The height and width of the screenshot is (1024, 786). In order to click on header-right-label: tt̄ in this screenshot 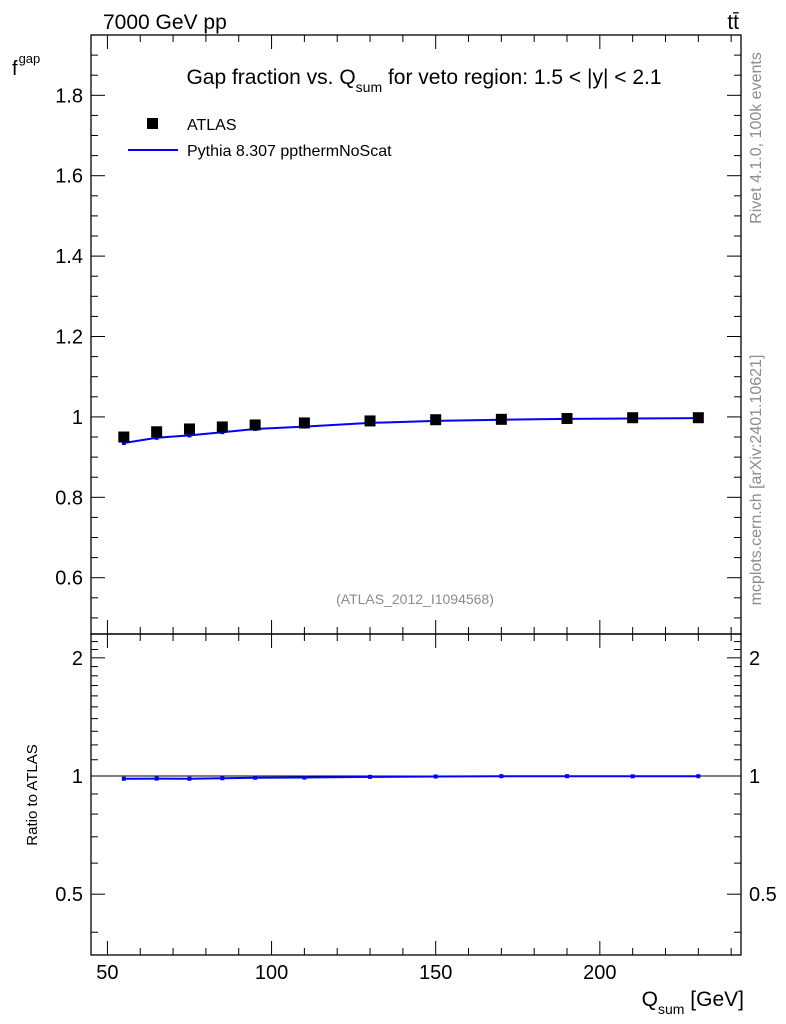, I will do `click(733, 22)`.